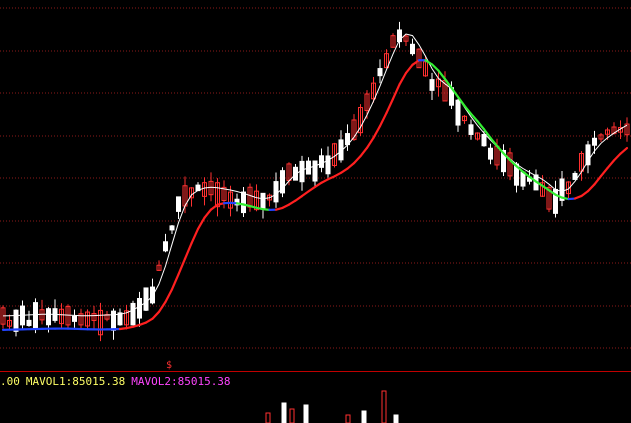 Image resolution: width=631 pixels, height=423 pixels. I want to click on panel-divider, so click(315, 371).